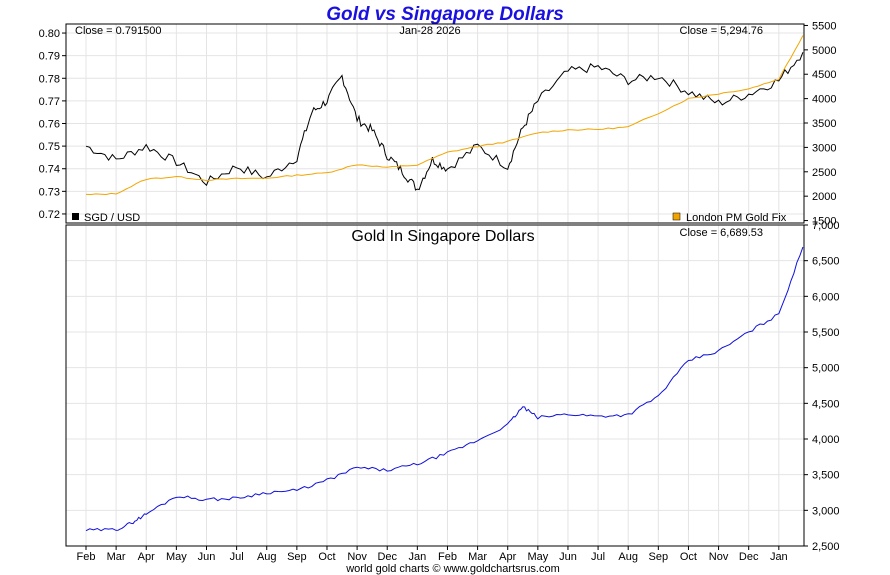 Image resolution: width=890 pixels, height=575 pixels. I want to click on top-right-axis: 1500 2000 2500 3000 3500 4000 4500 5000 5500, so click(820, 124).